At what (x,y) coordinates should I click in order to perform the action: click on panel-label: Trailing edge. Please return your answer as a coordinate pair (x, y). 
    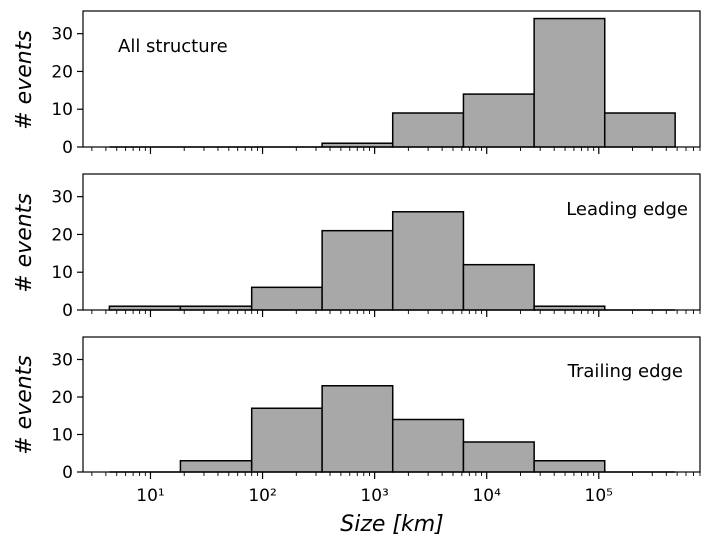
    Looking at the image, I should click on (625, 371).